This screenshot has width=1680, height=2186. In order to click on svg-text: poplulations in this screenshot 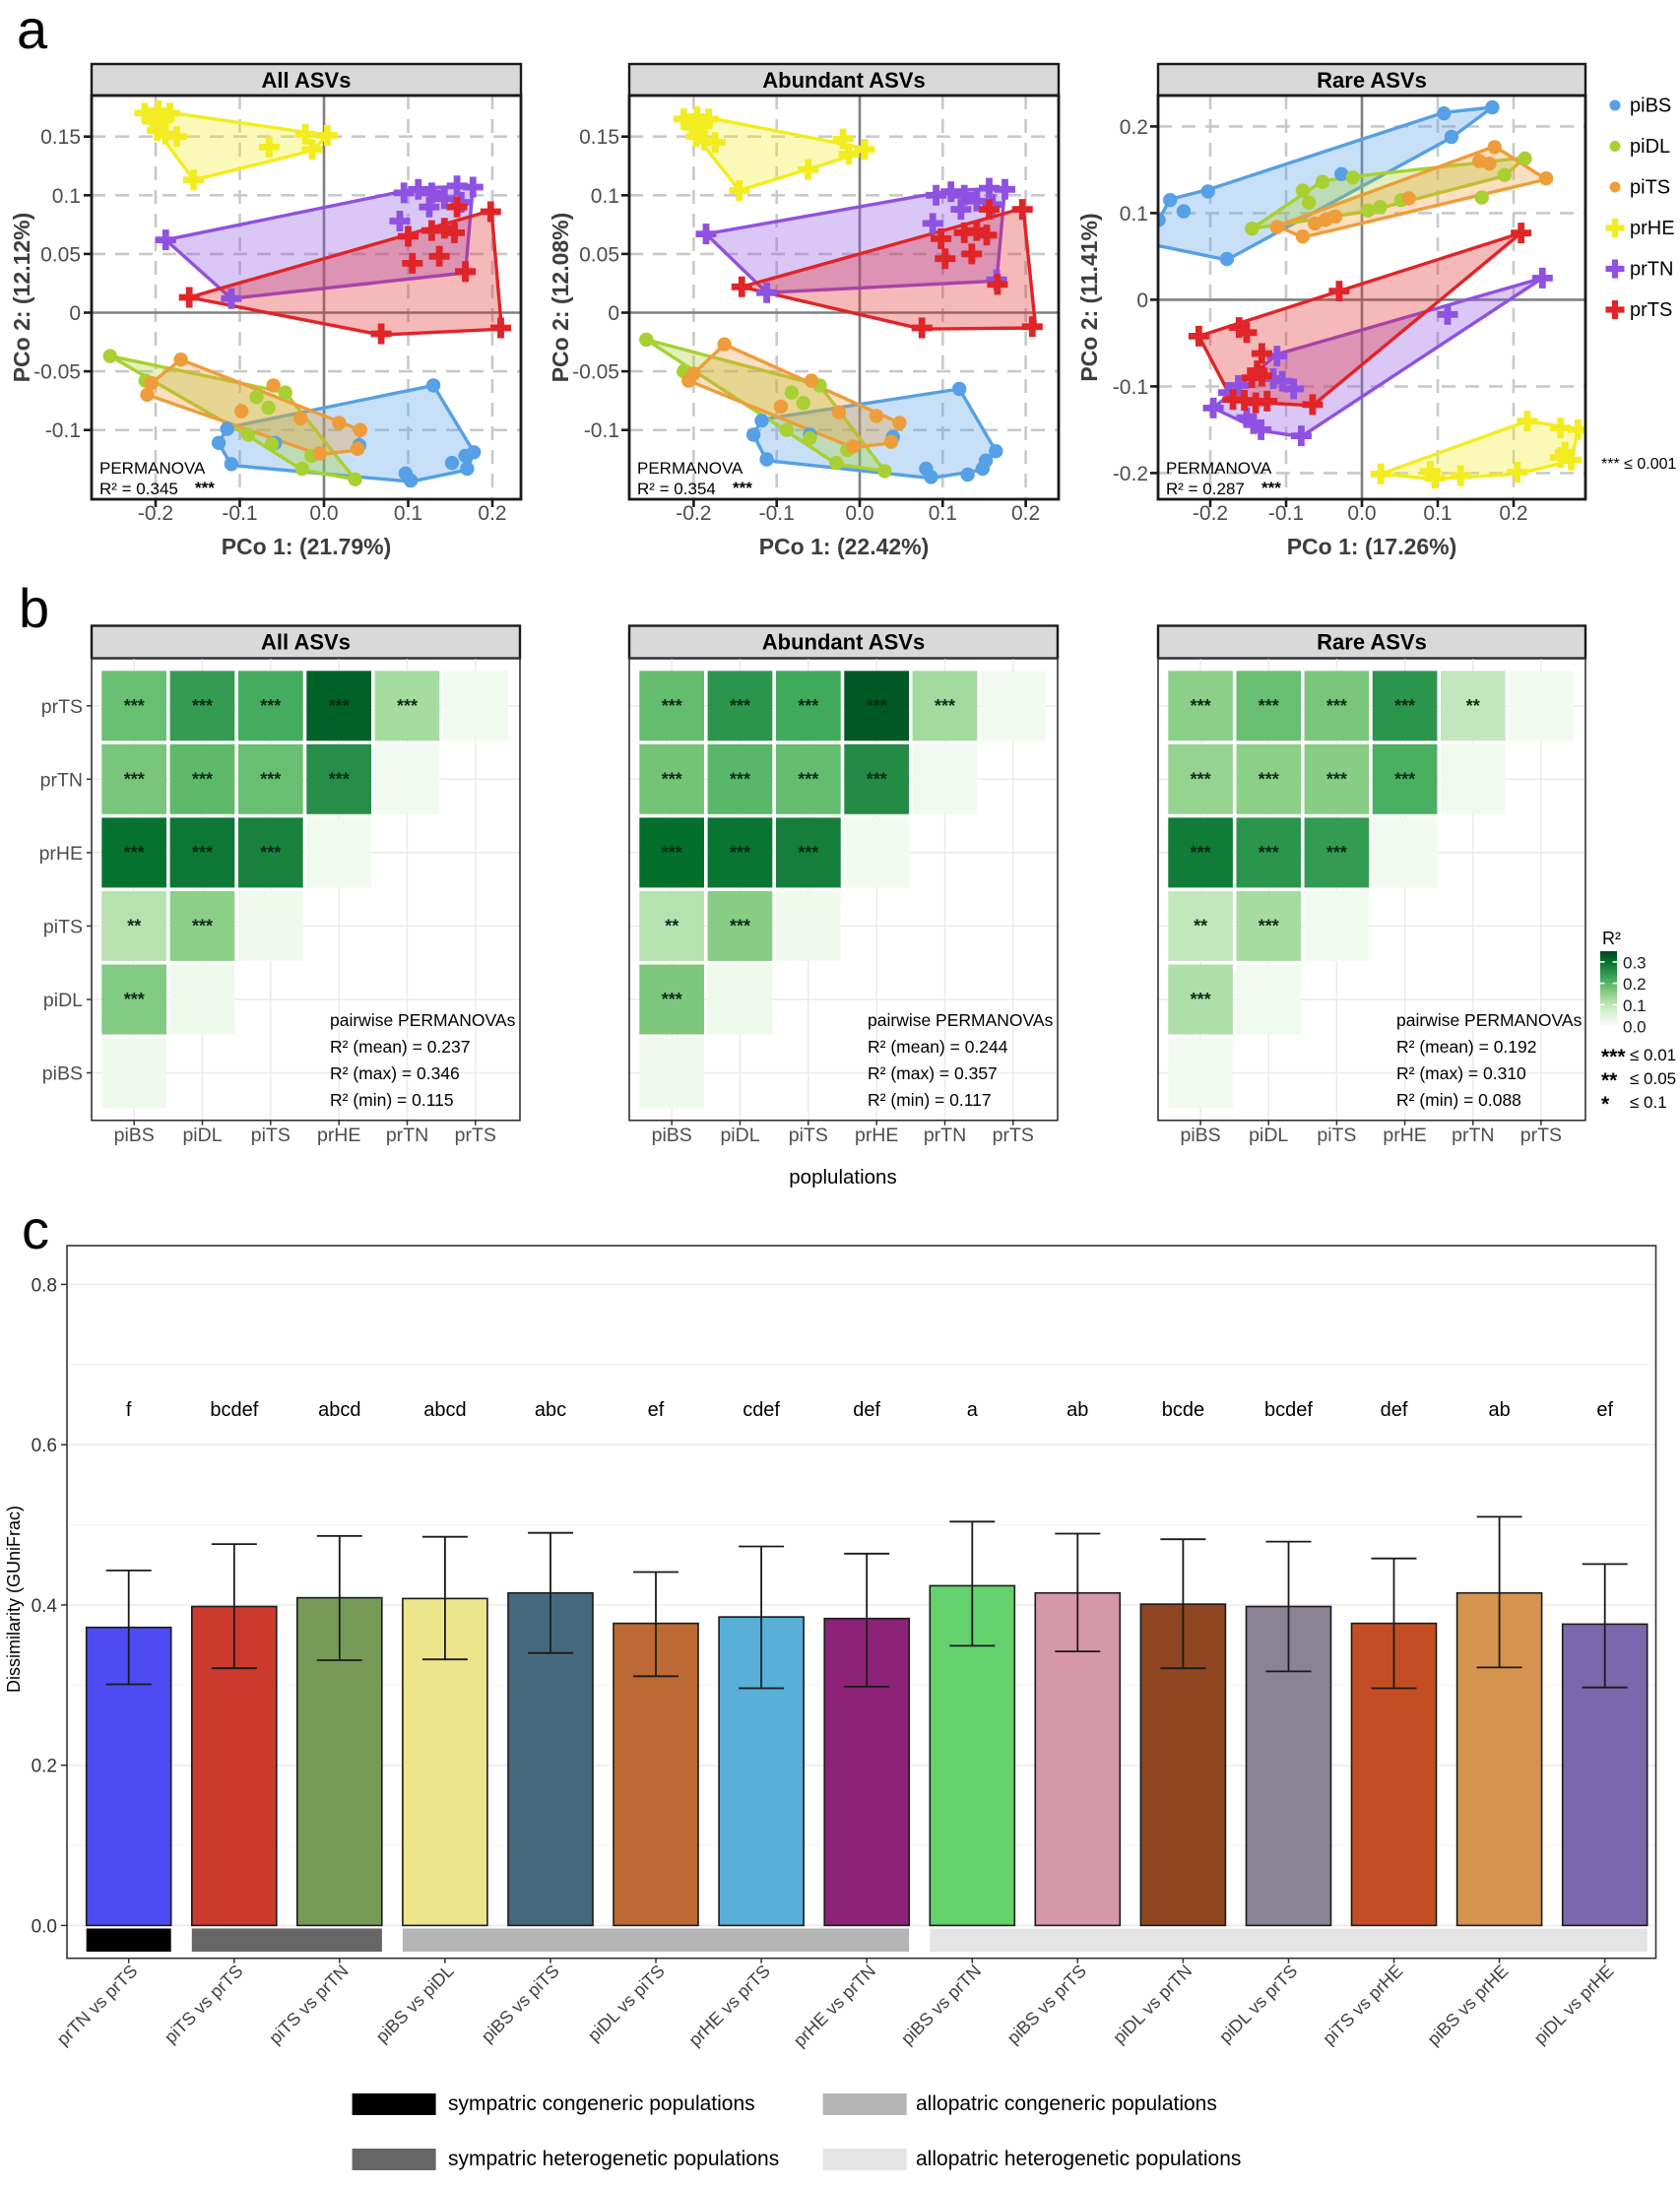, I will do `click(842, 1177)`.